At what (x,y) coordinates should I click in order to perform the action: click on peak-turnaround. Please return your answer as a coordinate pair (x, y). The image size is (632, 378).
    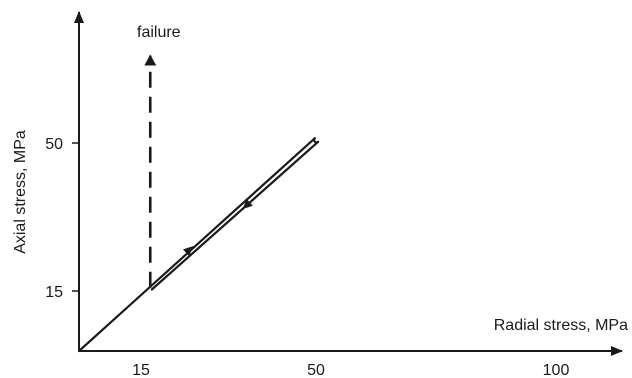
    Looking at the image, I should click on (316, 140).